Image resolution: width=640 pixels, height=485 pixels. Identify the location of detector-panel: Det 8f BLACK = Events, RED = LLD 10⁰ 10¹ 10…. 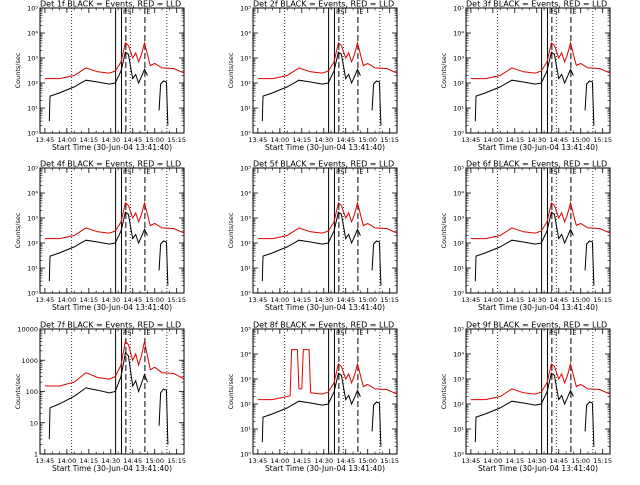
(313, 397).